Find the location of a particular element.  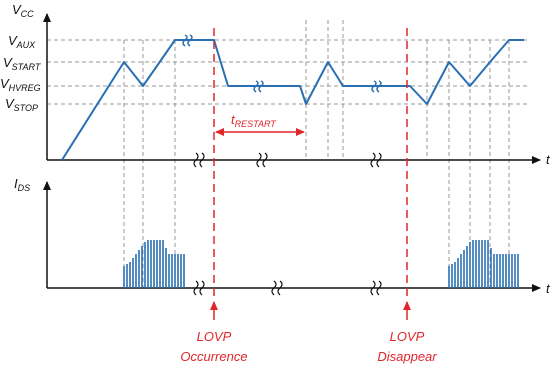

ids-burst-second is located at coordinates (483, 264).